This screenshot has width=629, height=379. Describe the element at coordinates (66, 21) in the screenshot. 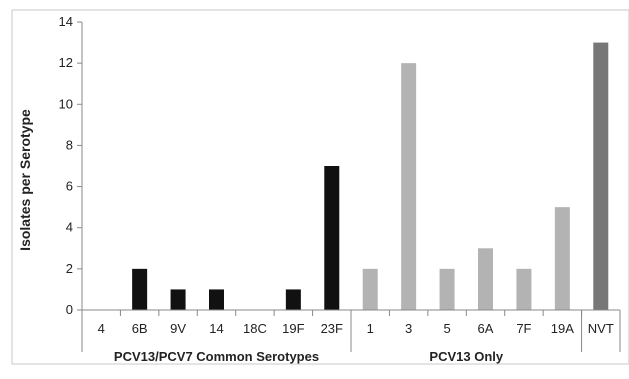

I see `y-tick-label: 14` at that location.